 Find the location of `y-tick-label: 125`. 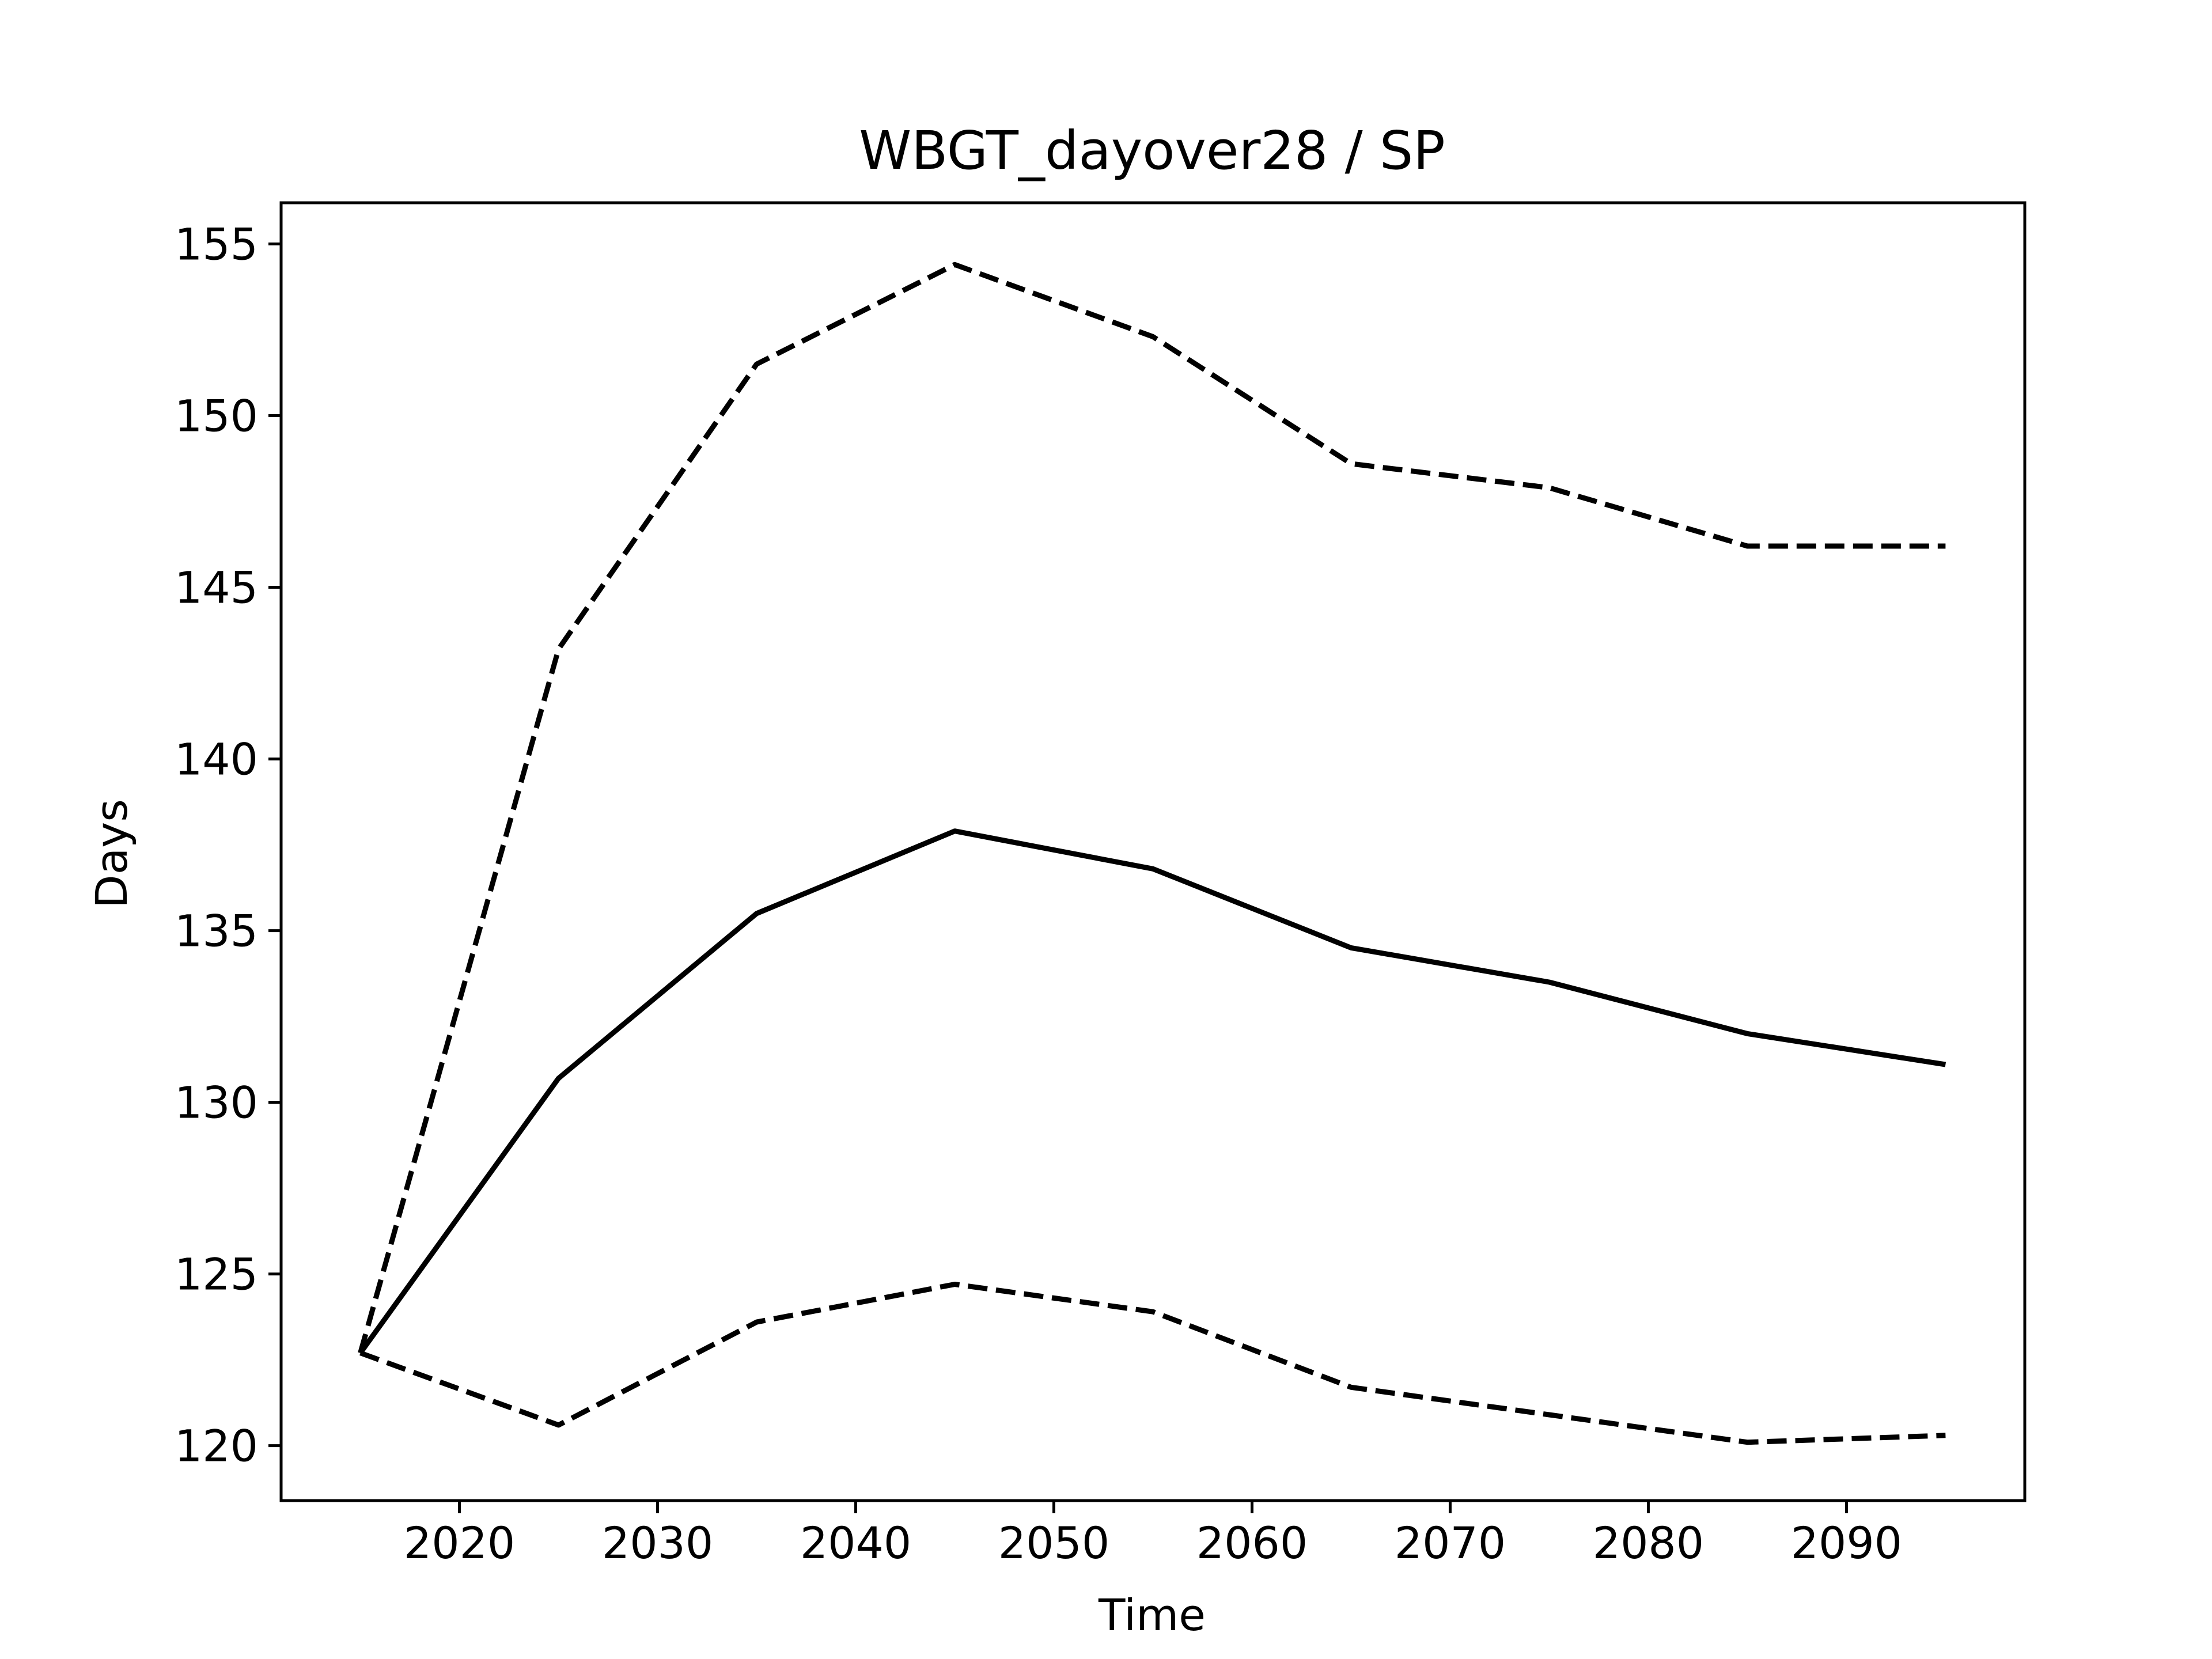

y-tick-label: 125 is located at coordinates (216, 1274).